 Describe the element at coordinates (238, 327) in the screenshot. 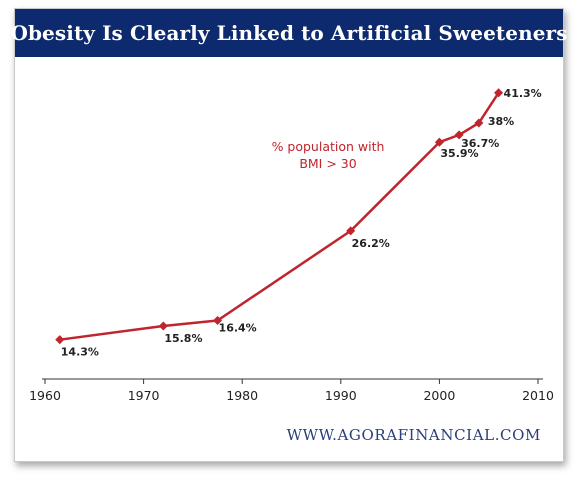

I see `data-label-2: 16.4%` at that location.